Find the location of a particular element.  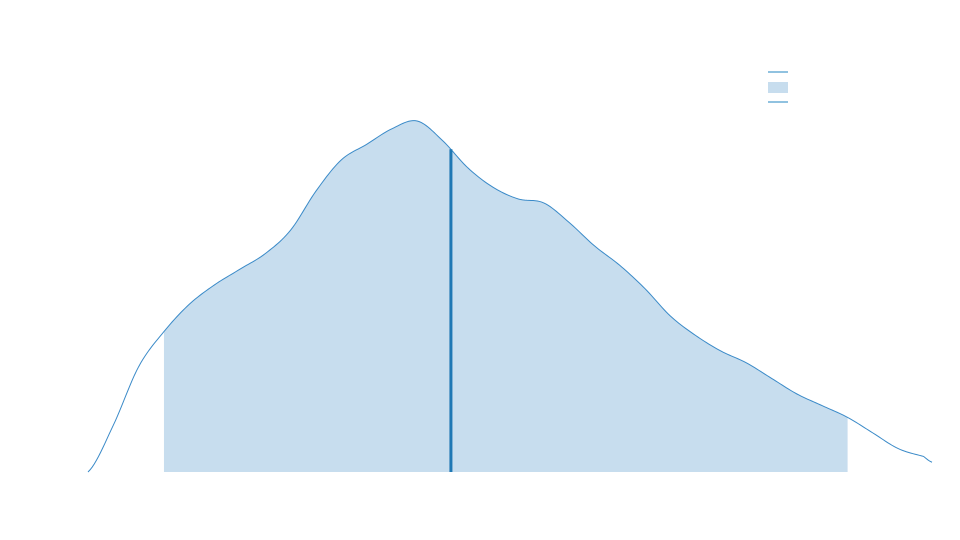

legend is located at coordinates (778, 87).